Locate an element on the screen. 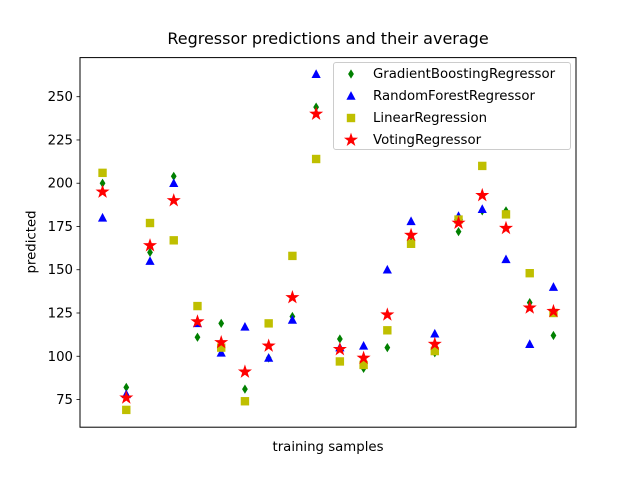  legend-item-gradient-boosting: GradientBoostingRegressor is located at coordinates (452, 74).